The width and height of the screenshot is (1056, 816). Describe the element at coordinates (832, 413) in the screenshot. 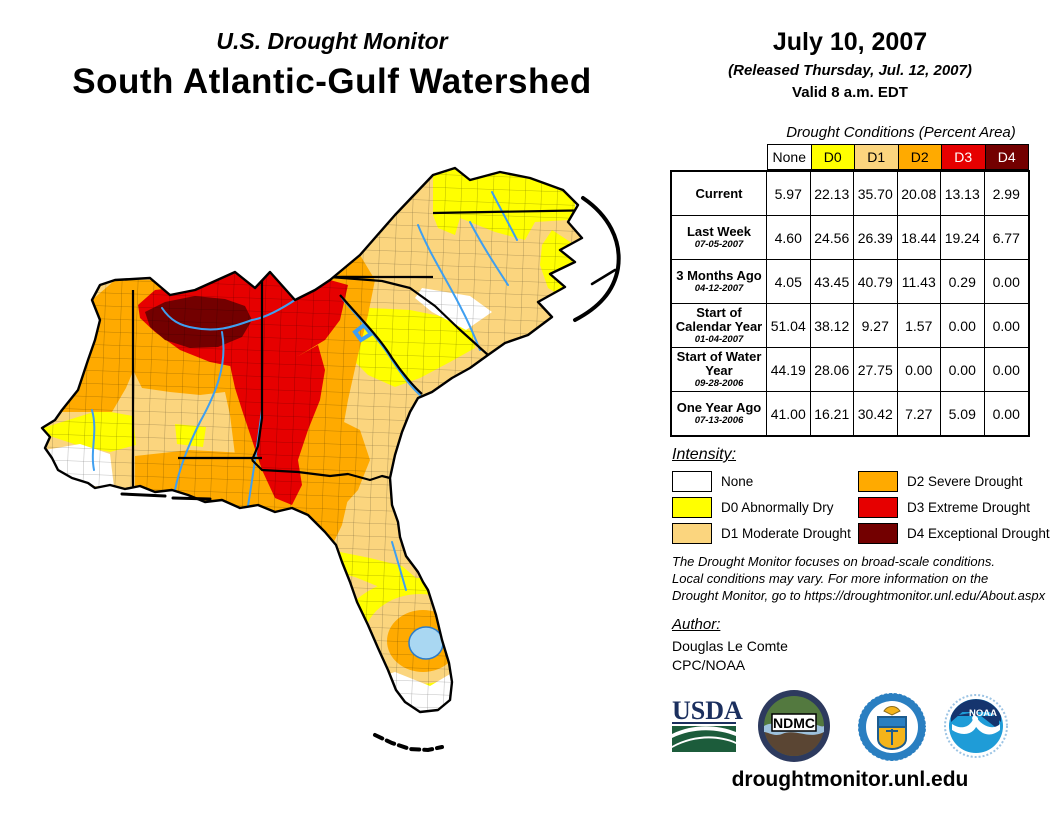

I see `table-value: 16.21` at that location.